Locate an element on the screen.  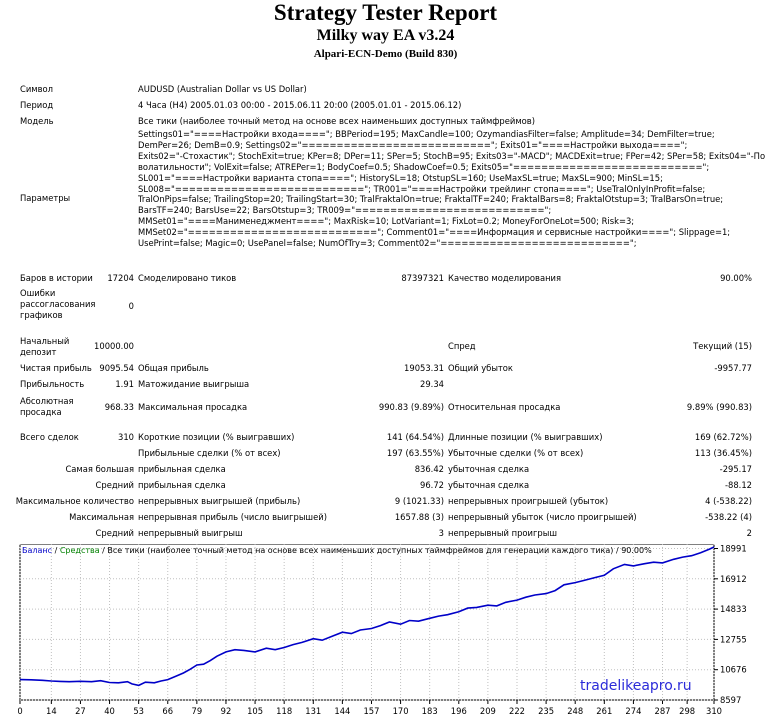
x-tick-label: 157 is located at coordinates (371, 711).